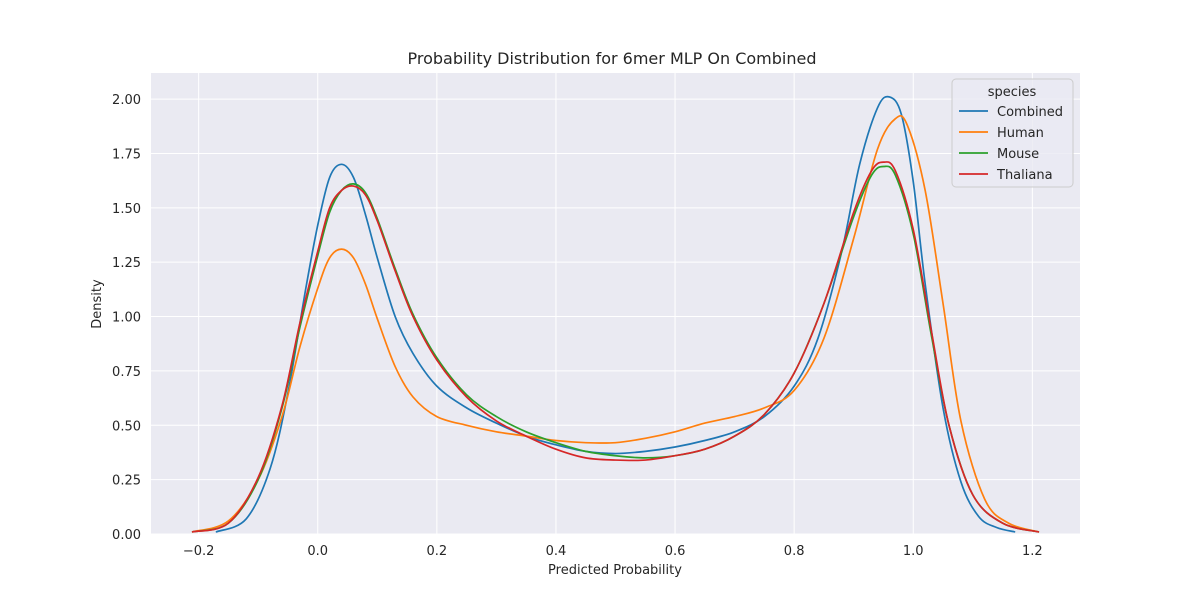 The height and width of the screenshot is (600, 1200). I want to click on y-tick-label: 0.75, so click(126, 372).